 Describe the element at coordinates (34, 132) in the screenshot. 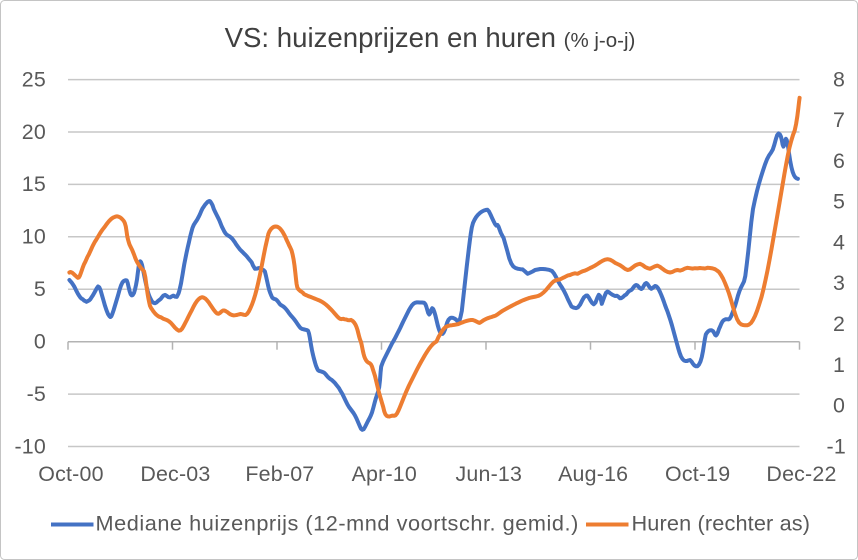

I see `svg-text: 20` at that location.